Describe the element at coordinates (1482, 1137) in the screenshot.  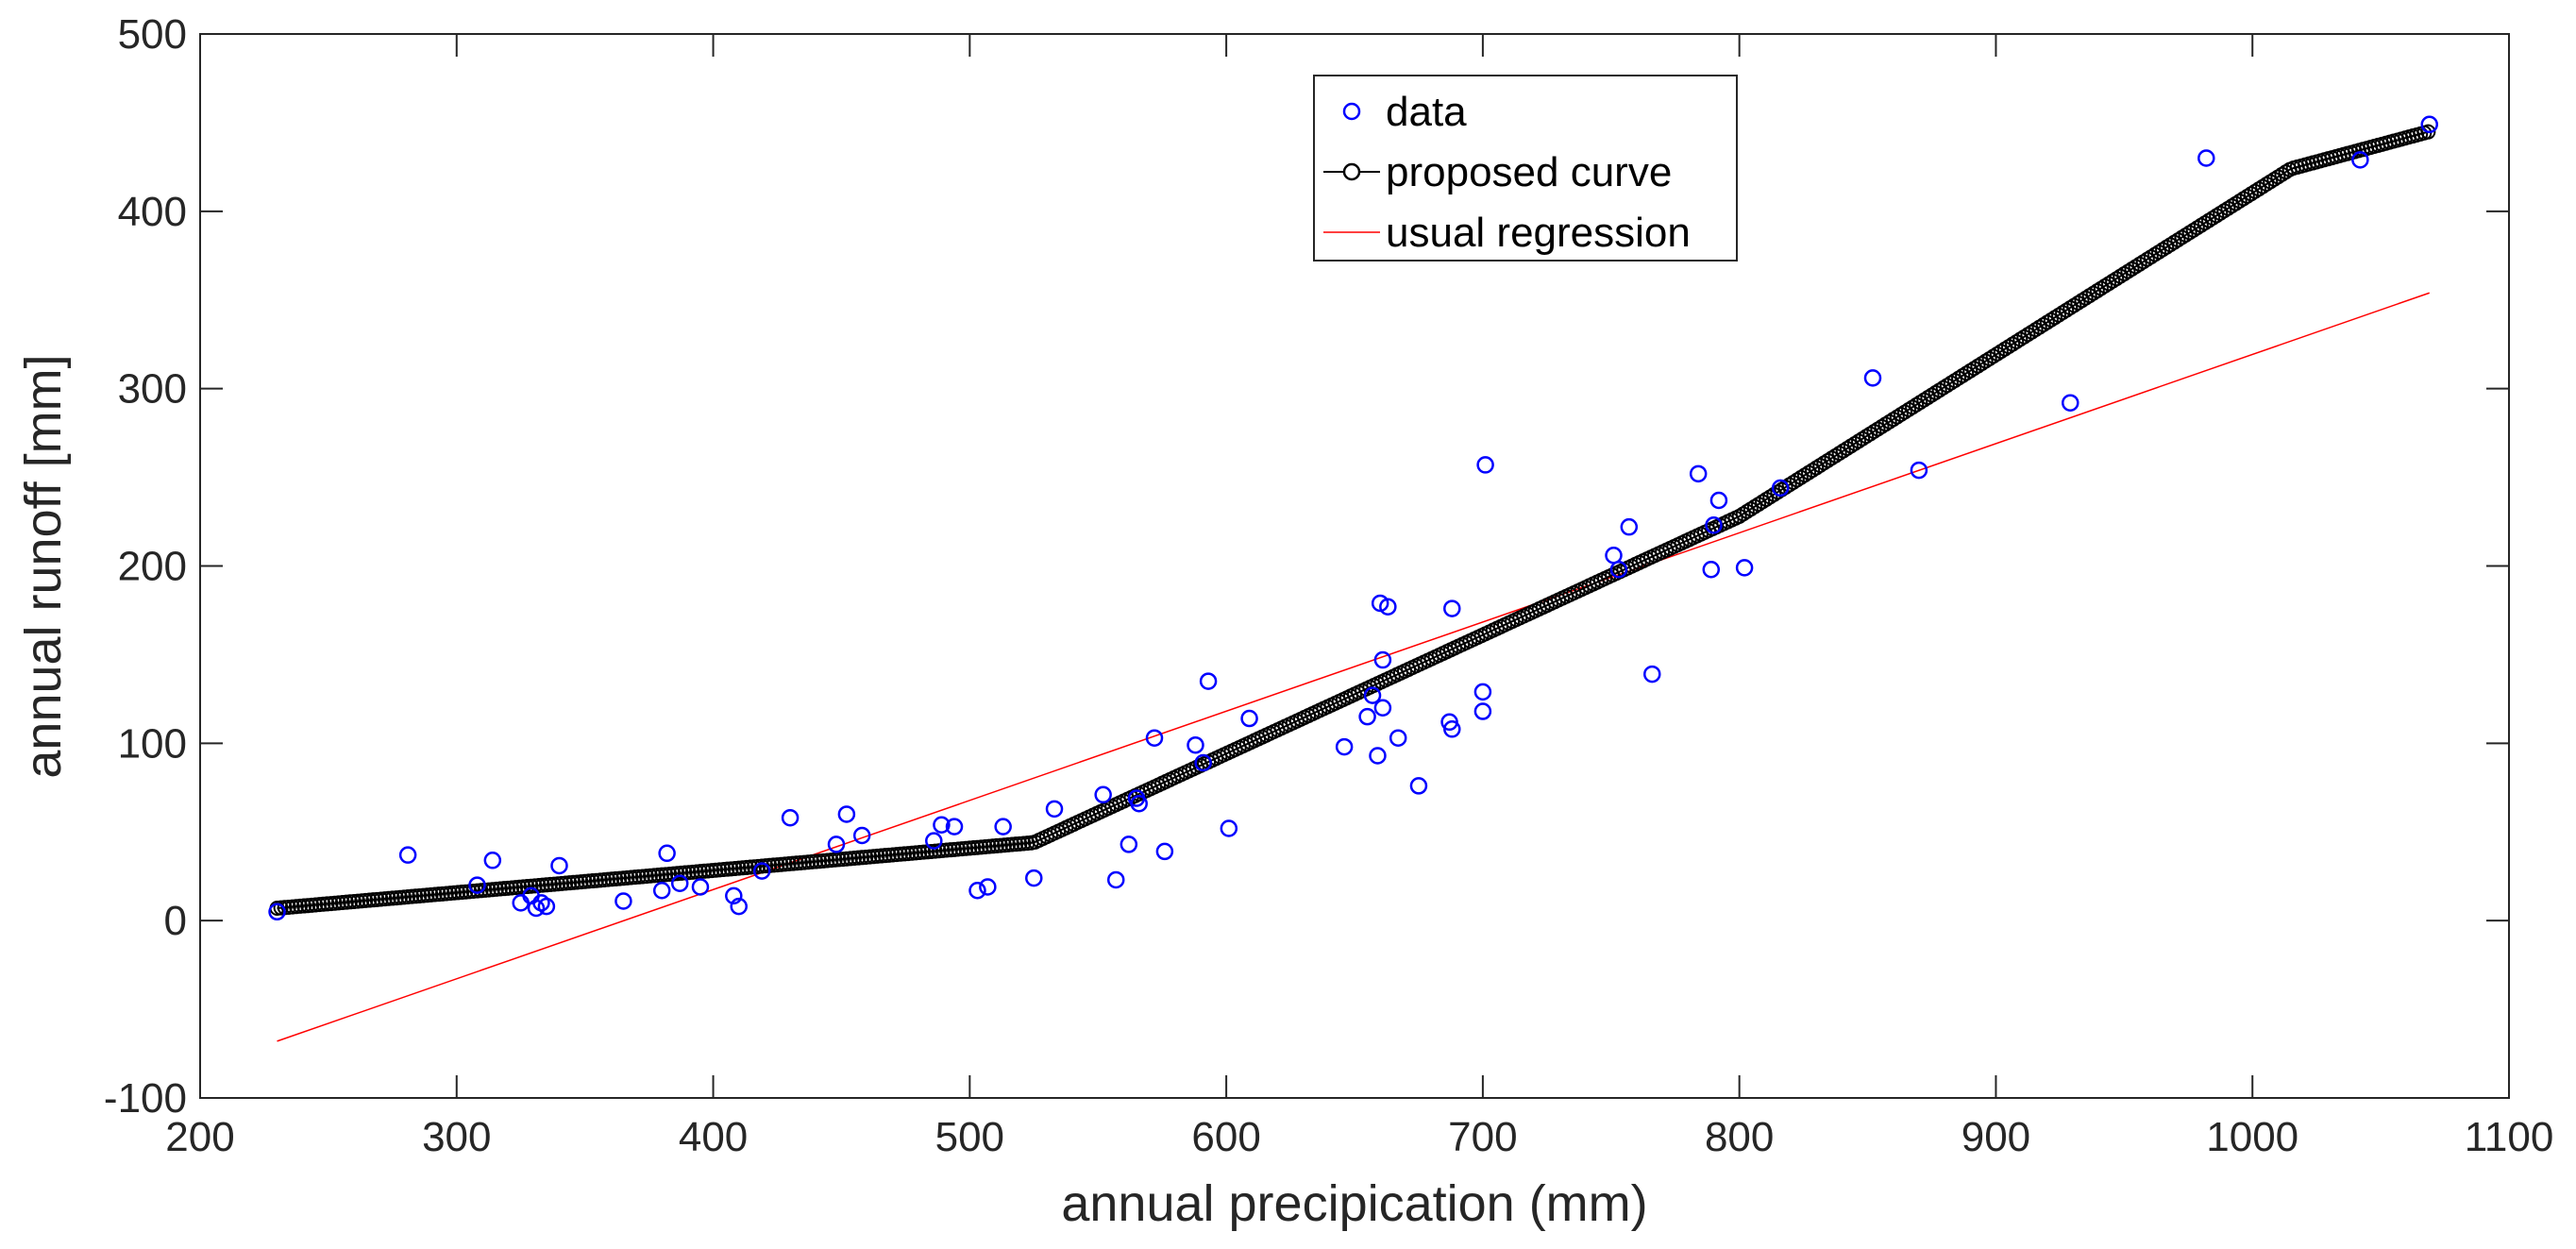
I see `x-tick-label-700: 700` at that location.